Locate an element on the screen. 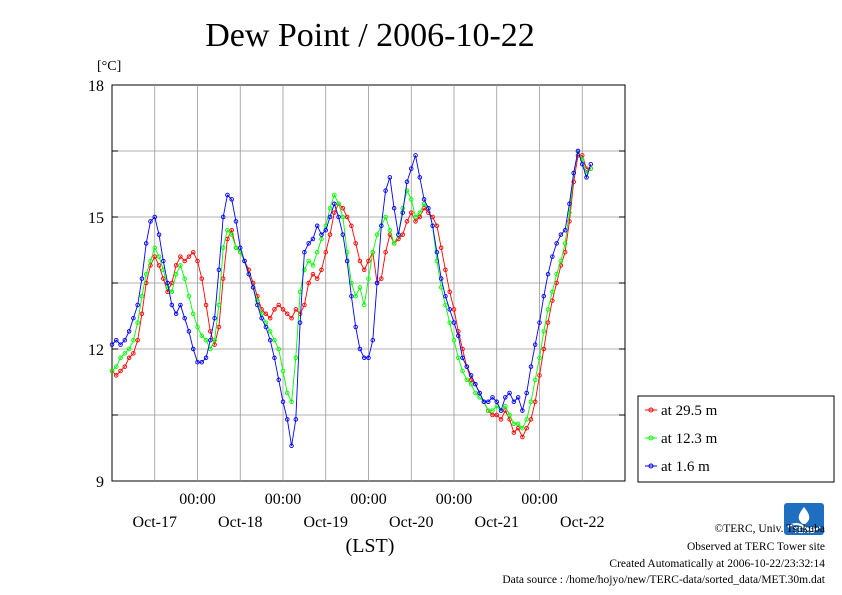  logo-text: TERC is located at coordinates (804, 530).